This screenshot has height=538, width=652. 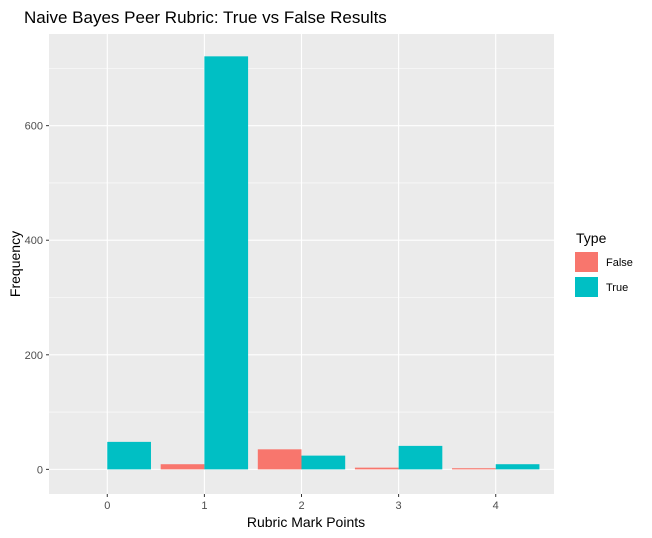 What do you see at coordinates (306, 522) in the screenshot?
I see `x-axis-title: Rubric Mark Points` at bounding box center [306, 522].